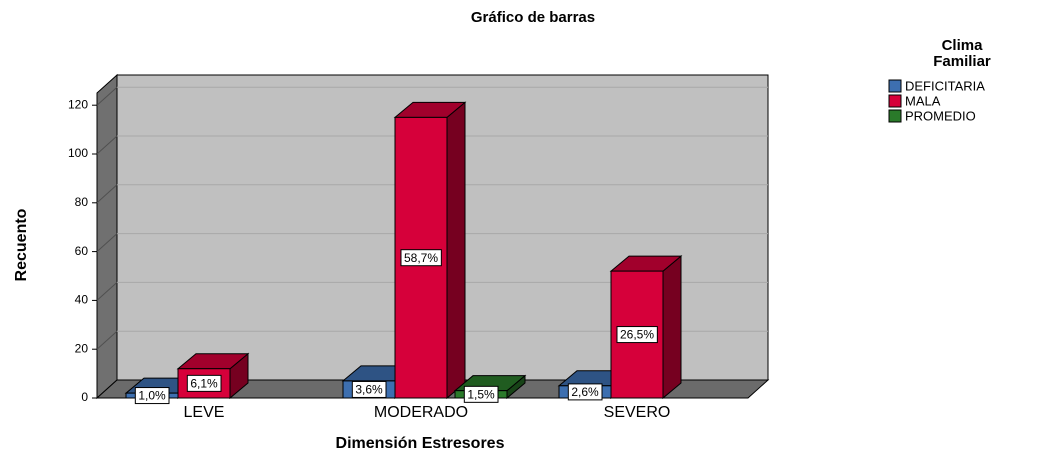  I want to click on value-label: 26,5%, so click(637, 335).